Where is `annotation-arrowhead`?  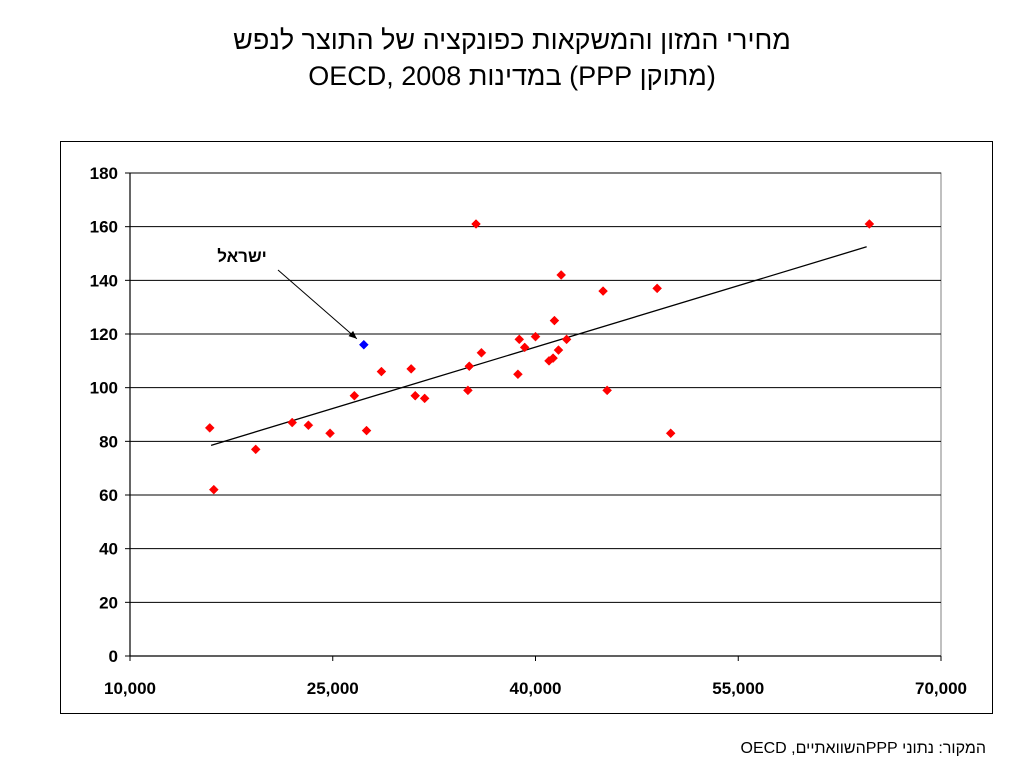 annotation-arrowhead is located at coordinates (352, 334).